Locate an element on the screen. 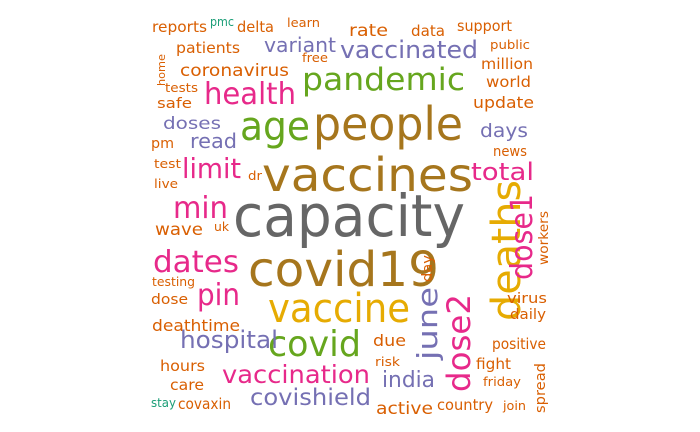 This screenshot has width=700, height=432. word-due: due is located at coordinates (389, 340).